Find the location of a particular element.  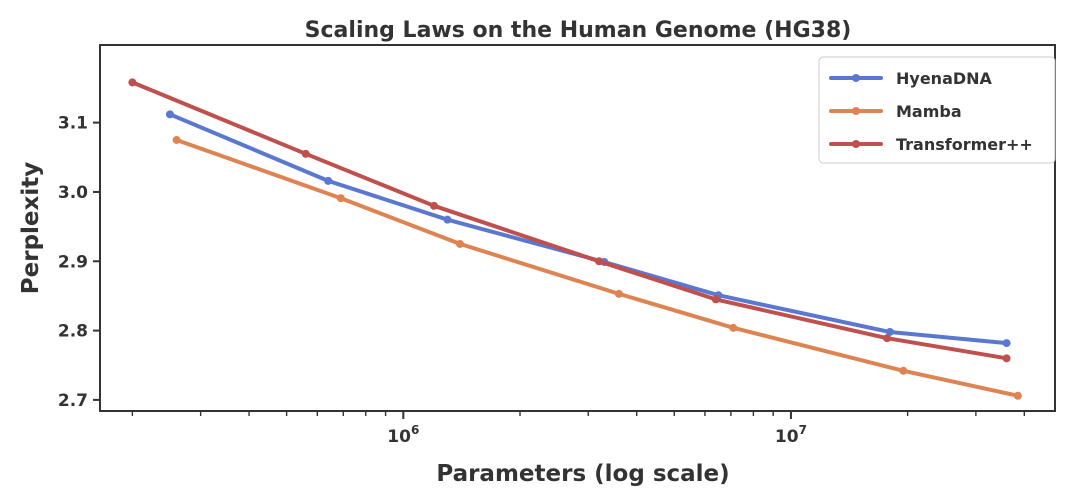

legend-box is located at coordinates (937, 110).